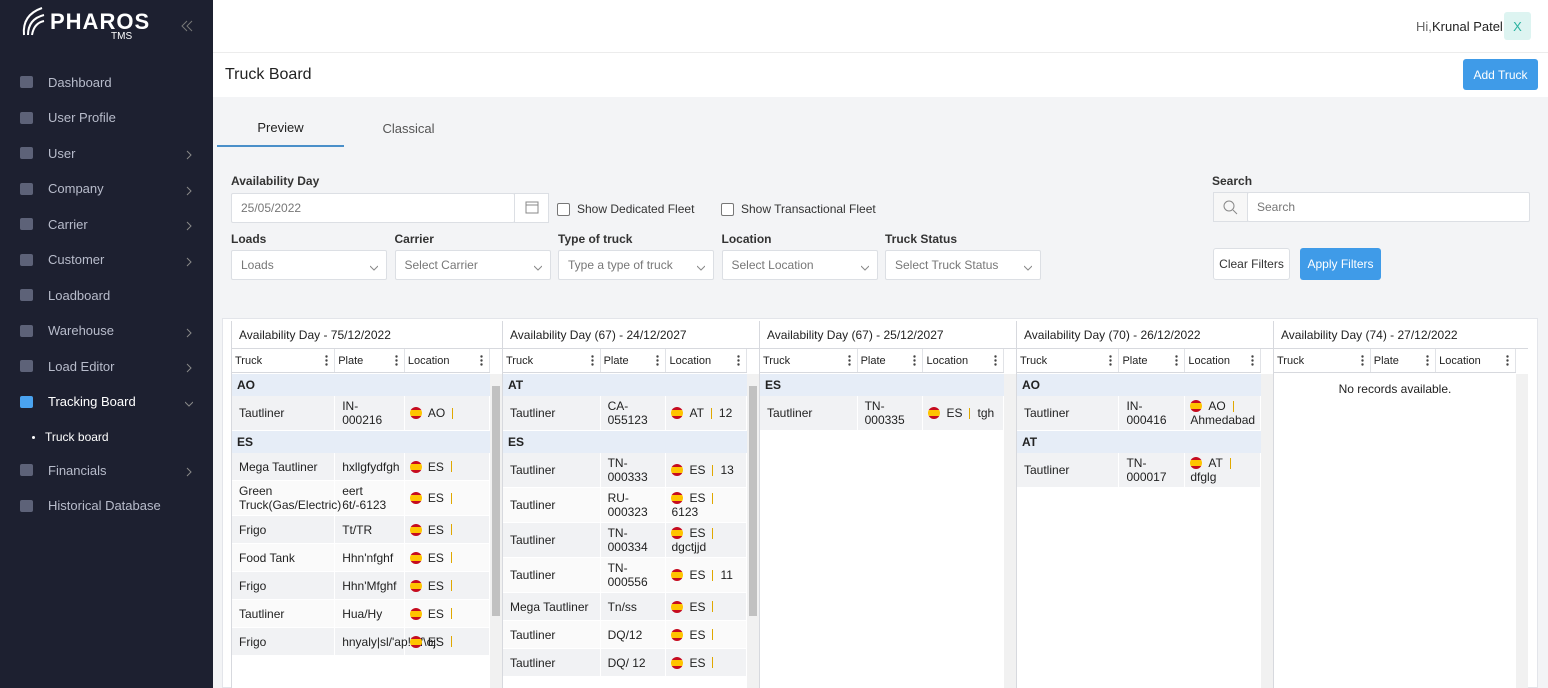 The height and width of the screenshot is (688, 1548). What do you see at coordinates (187, 26) in the screenshot?
I see `collapse-icon` at bounding box center [187, 26].